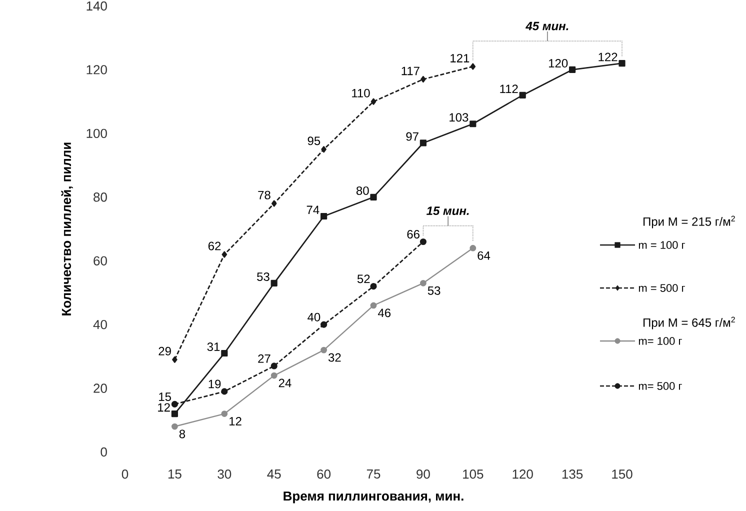 Image resolution: width=746 pixels, height=511 pixels. Describe the element at coordinates (361, 93) in the screenshot. I see `data-label: 110` at that location.